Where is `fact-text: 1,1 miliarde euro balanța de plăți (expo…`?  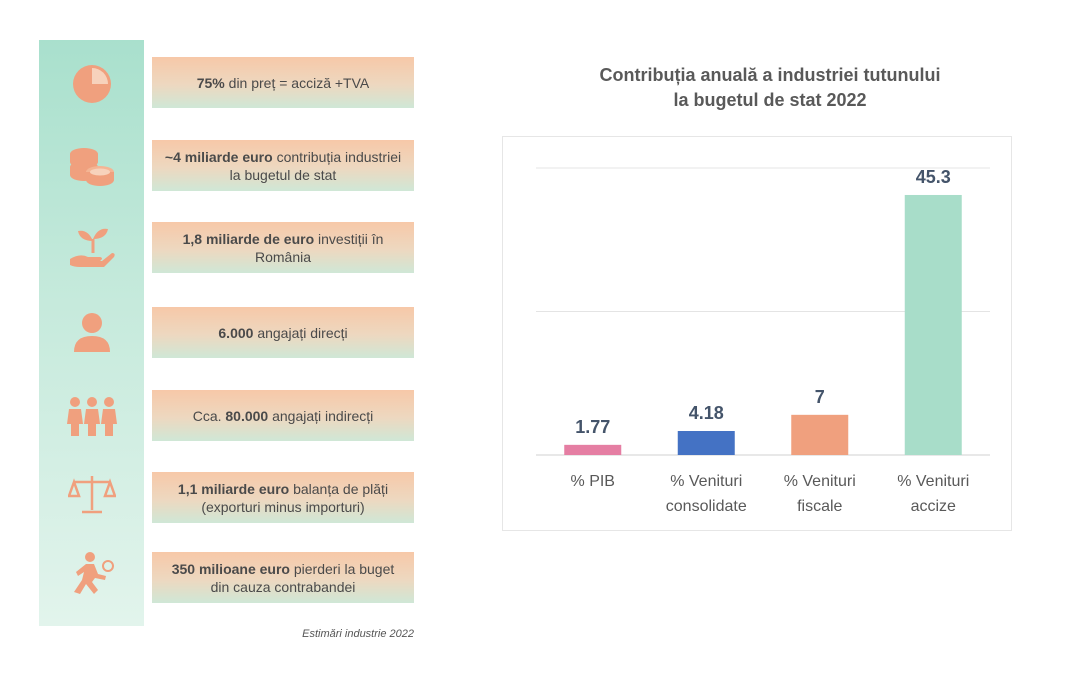 fact-text: 1,1 miliarde euro balanța de plăți (expo… is located at coordinates (283, 498).